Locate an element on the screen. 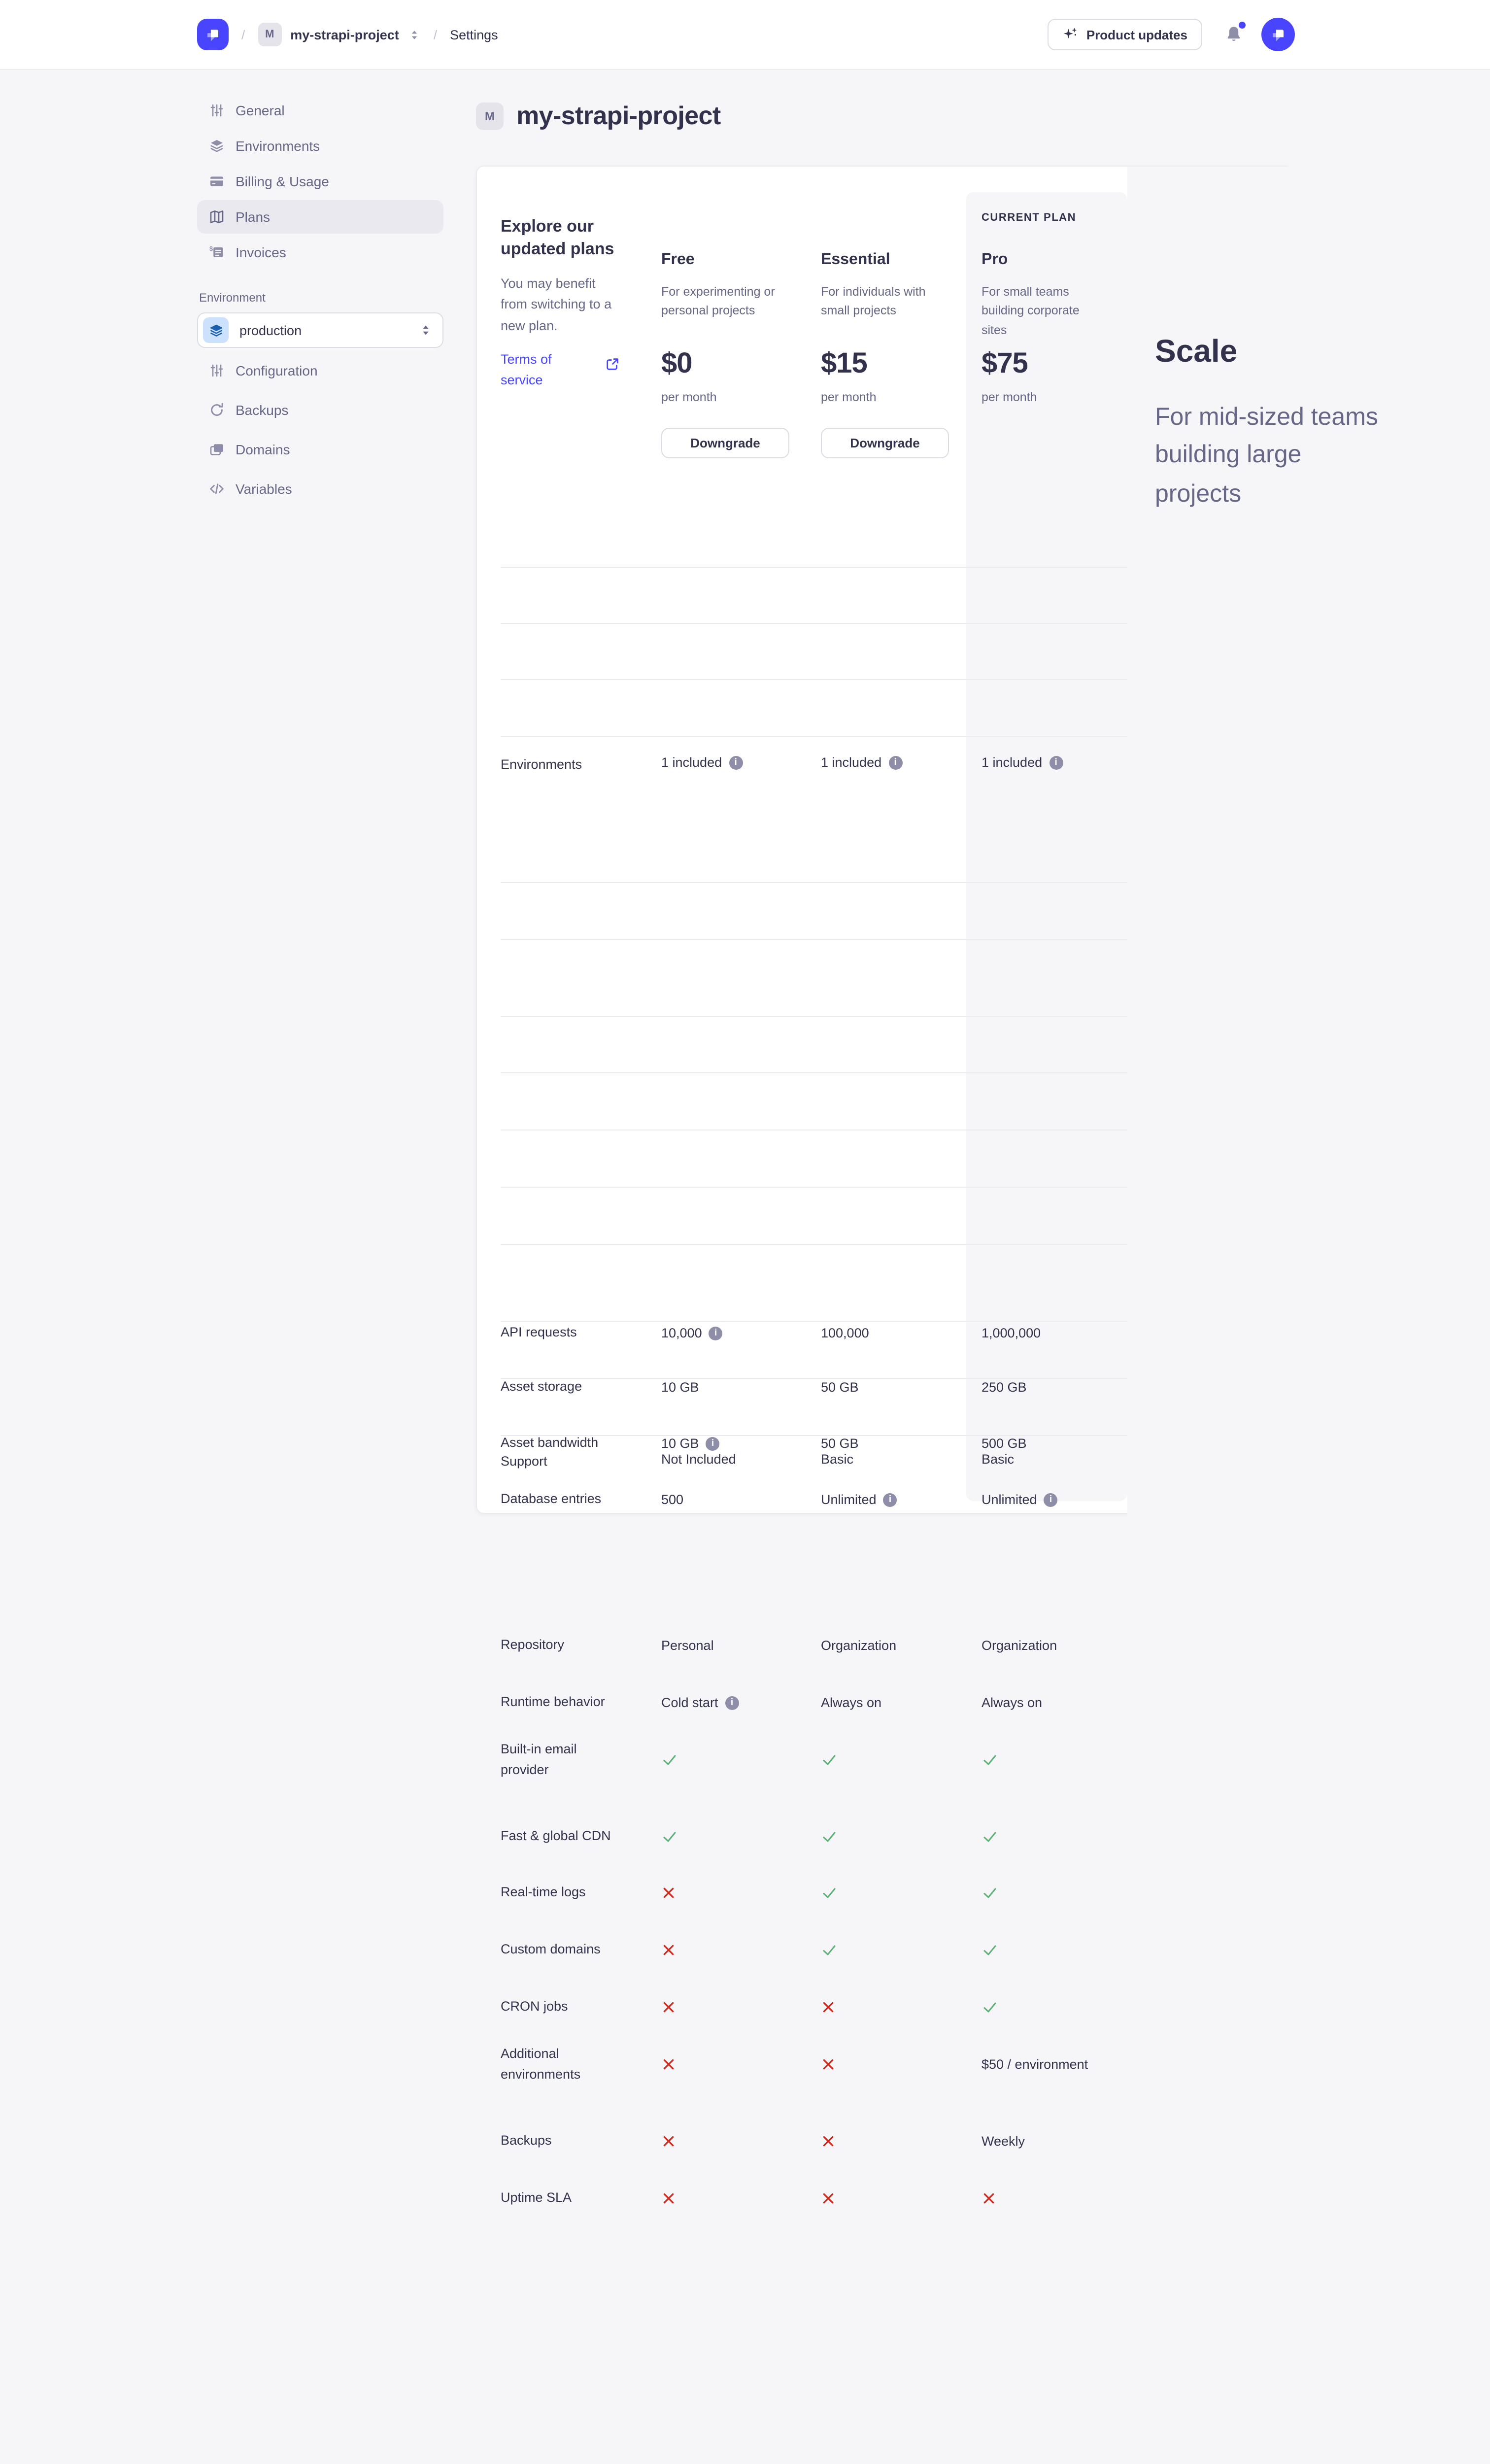 Image resolution: width=1490 pixels, height=2464 pixels. sidebar-item-billing-usage: Billing & Usage is located at coordinates (320, 181).